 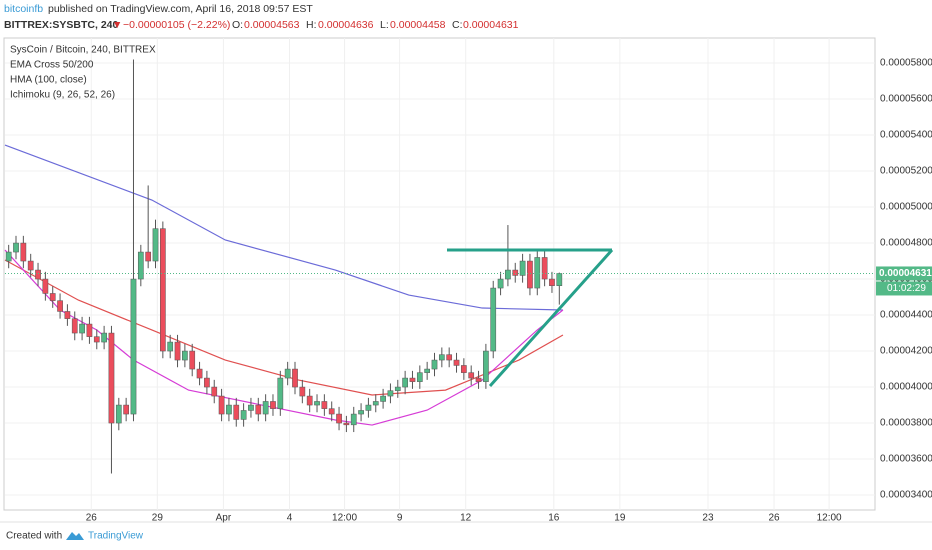 What do you see at coordinates (117, 25) in the screenshot?
I see `arrow: ▼` at bounding box center [117, 25].